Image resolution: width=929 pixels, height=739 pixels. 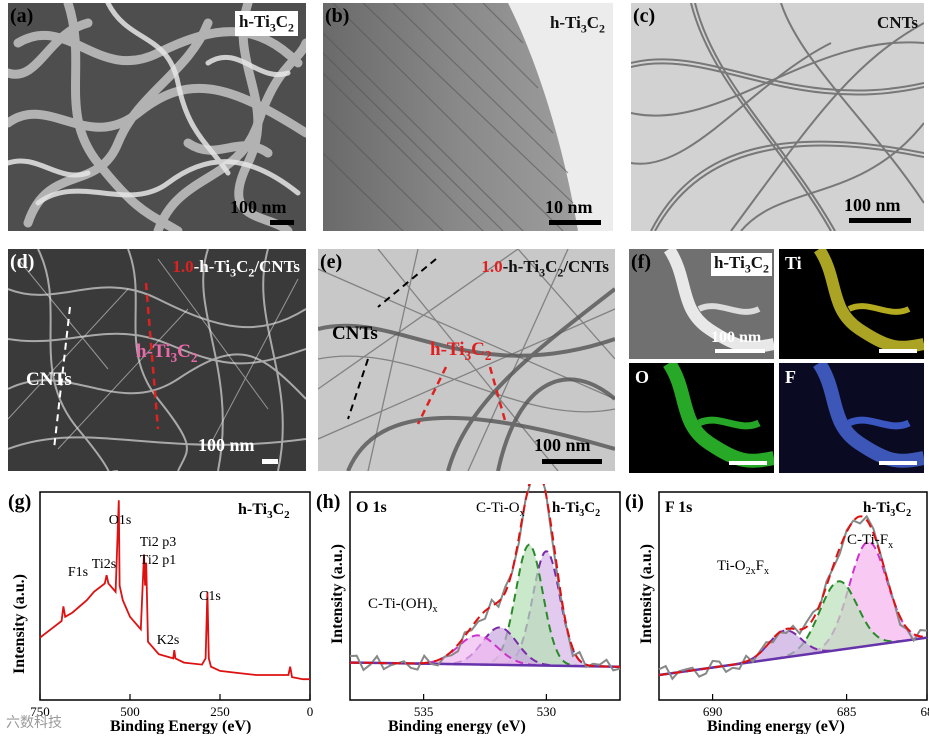 I want to click on o-map-label: O, so click(x=642, y=377).